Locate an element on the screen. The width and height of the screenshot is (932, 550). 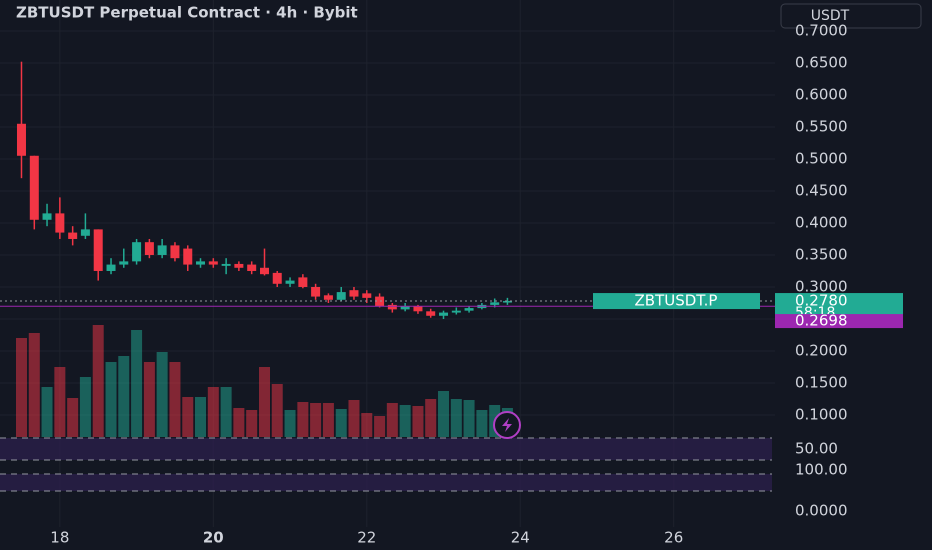
mark-price-label: 0.2698 is located at coordinates (821, 321).